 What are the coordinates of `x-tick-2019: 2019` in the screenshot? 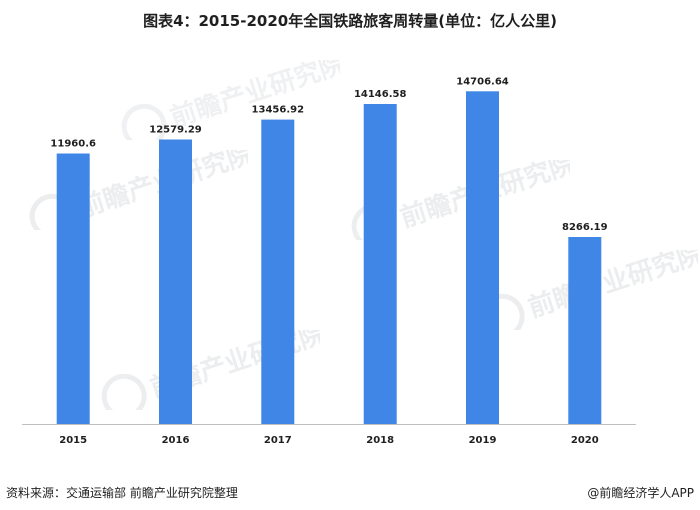 It's located at (483, 440).